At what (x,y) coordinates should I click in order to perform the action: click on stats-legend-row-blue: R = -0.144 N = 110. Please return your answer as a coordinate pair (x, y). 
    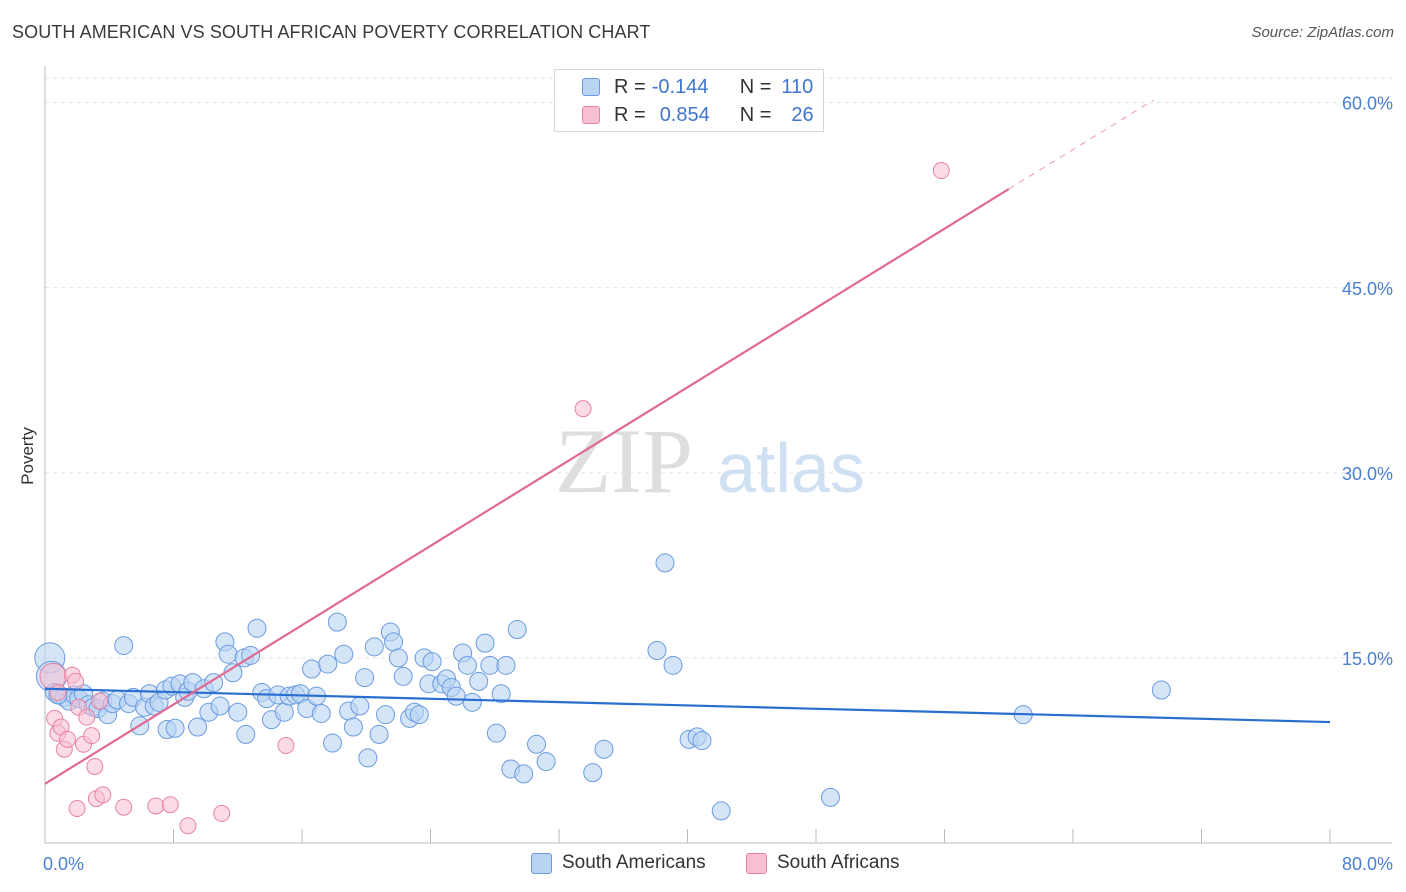
    Looking at the image, I should click on (684, 87).